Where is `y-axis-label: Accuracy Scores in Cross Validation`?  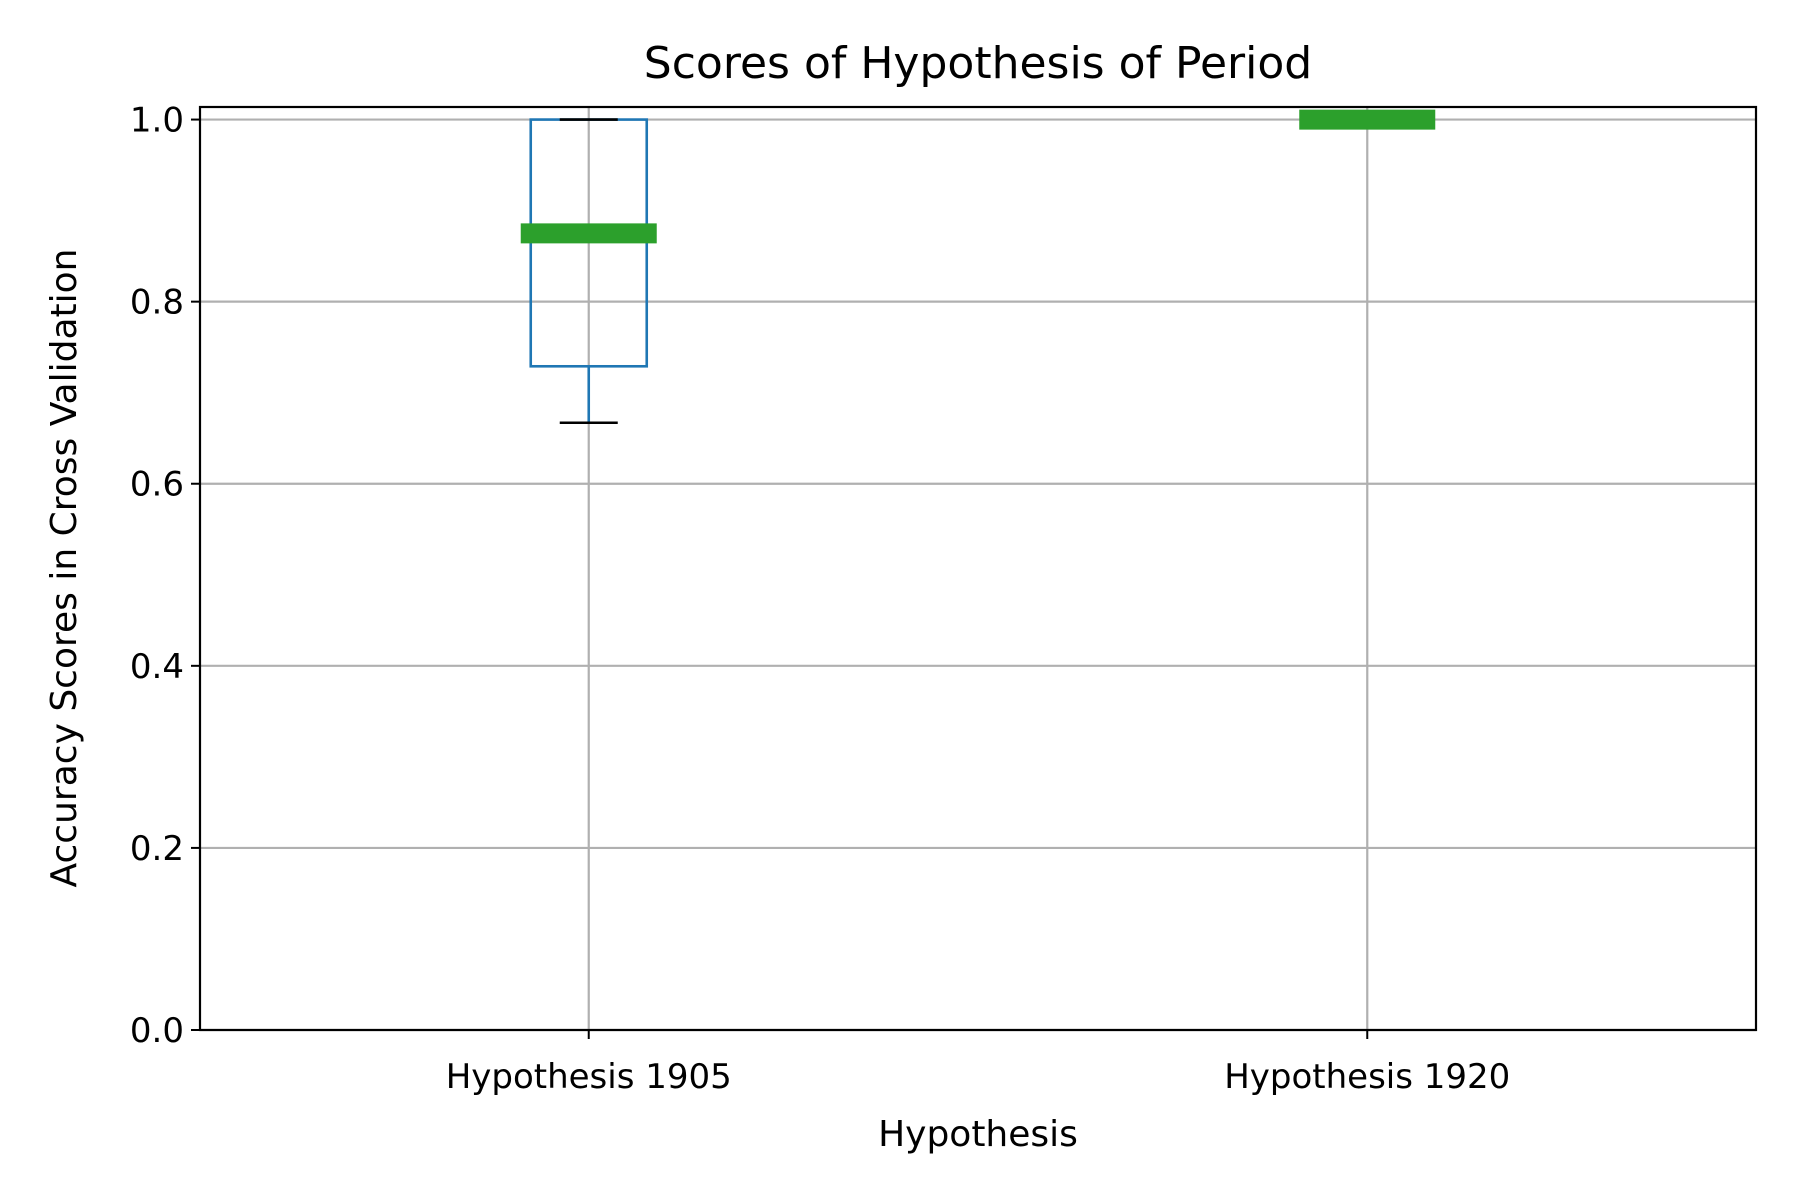
y-axis-label: Accuracy Scores in Cross Validation is located at coordinates (64, 568).